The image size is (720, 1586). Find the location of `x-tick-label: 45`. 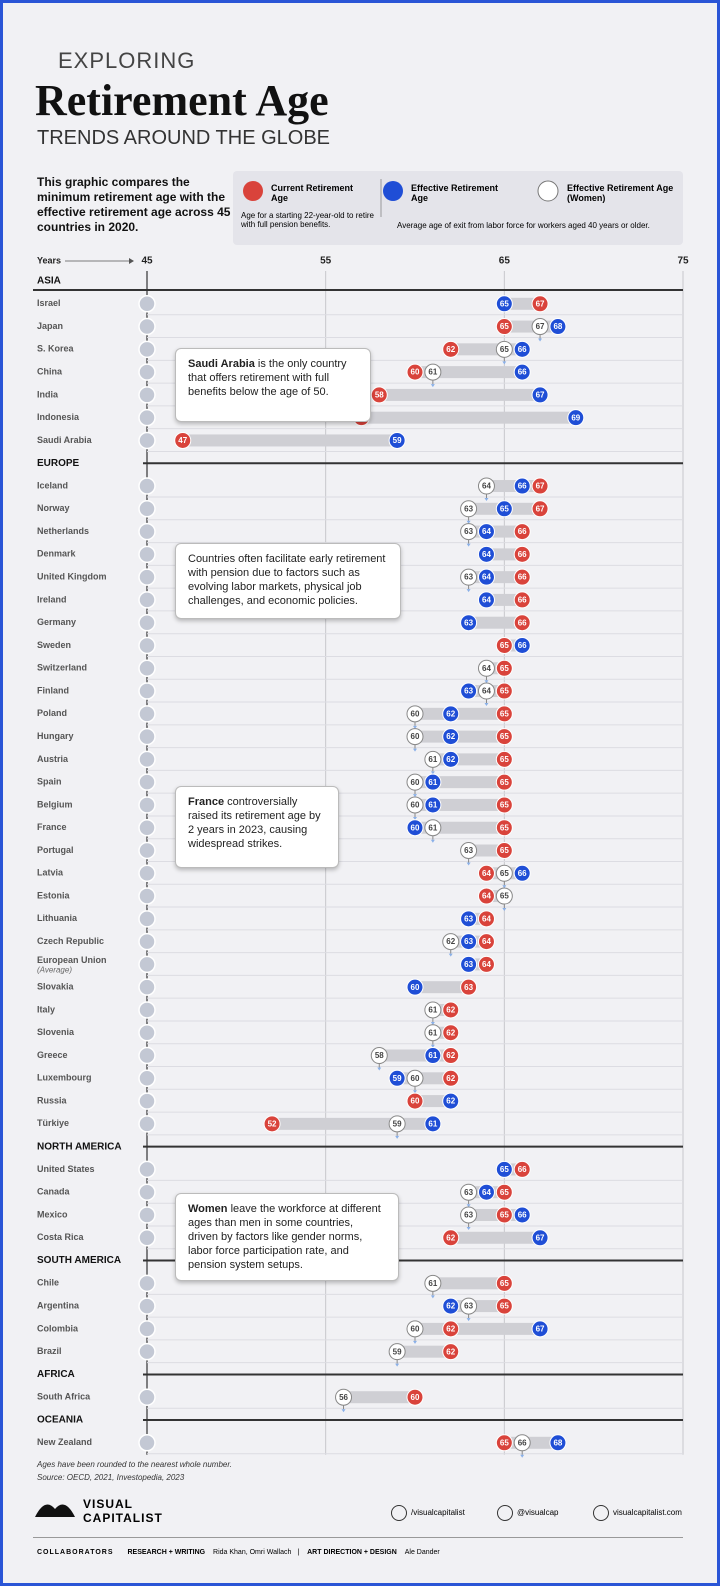

x-tick-label: 45 is located at coordinates (147, 261).